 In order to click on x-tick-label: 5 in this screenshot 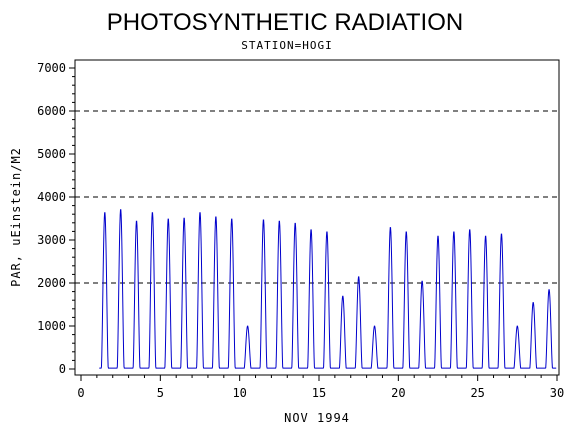, I will do `click(160, 393)`.